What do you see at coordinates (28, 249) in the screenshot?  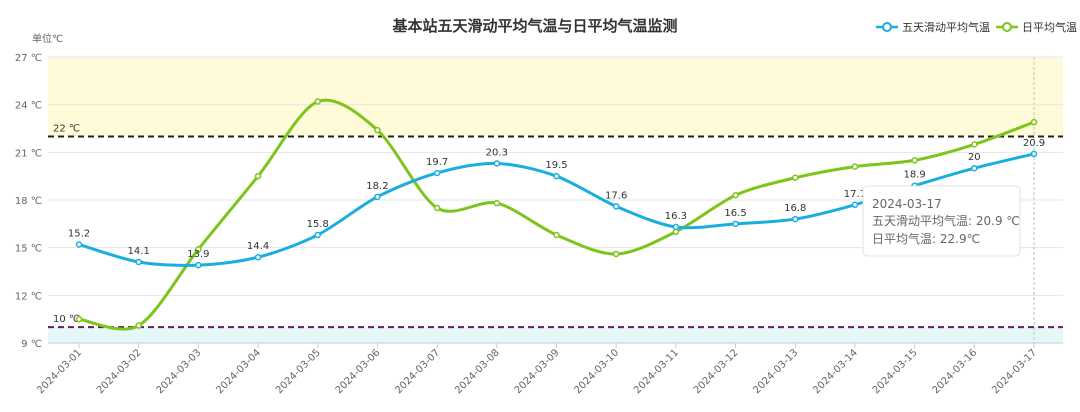 I see `y-tick-label-2: 15 ℃` at bounding box center [28, 249].